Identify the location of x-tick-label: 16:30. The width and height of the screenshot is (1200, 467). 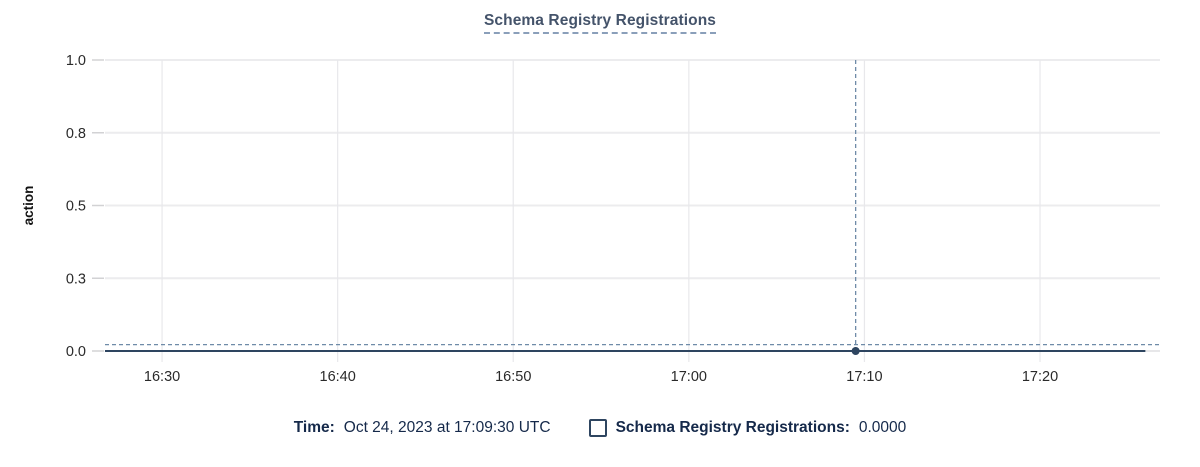
(162, 377).